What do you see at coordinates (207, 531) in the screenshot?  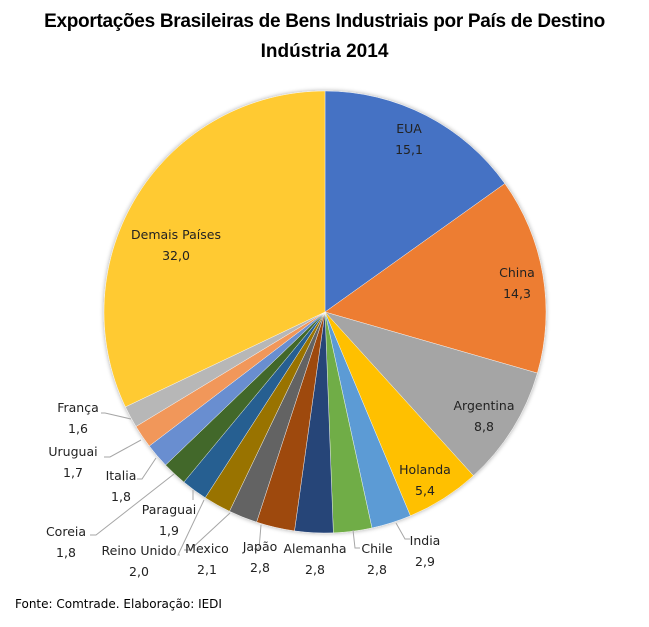 I see `leader-line-mexico` at bounding box center [207, 531].